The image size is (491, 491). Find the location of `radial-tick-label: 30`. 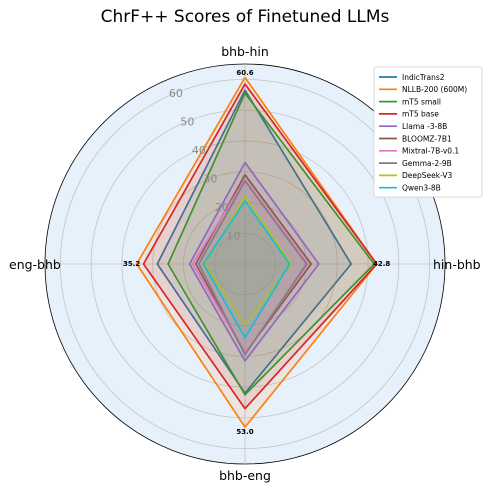

radial-tick-label: 30 is located at coordinates (210, 178).